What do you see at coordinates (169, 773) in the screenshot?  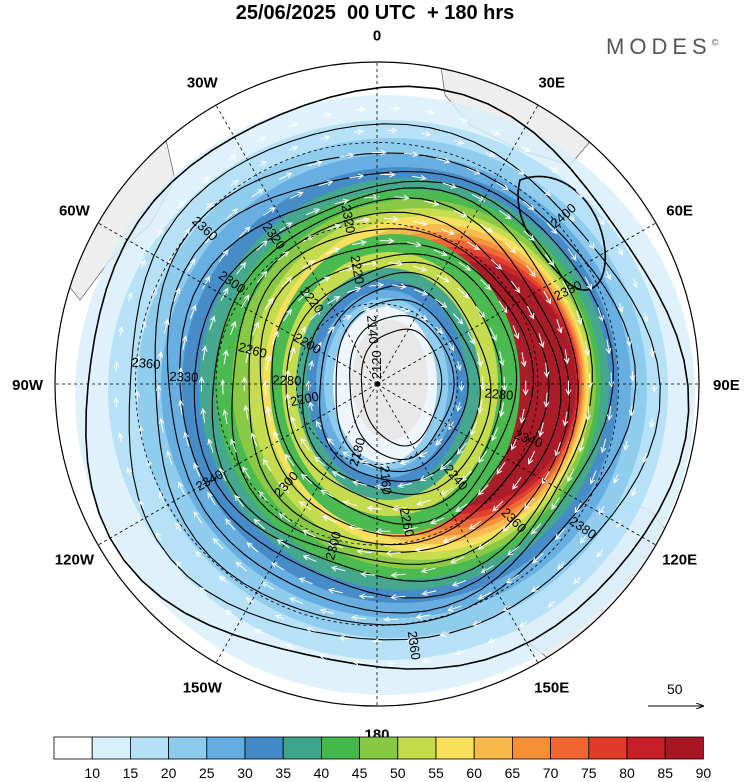 I see `colorbar-label: 20` at bounding box center [169, 773].